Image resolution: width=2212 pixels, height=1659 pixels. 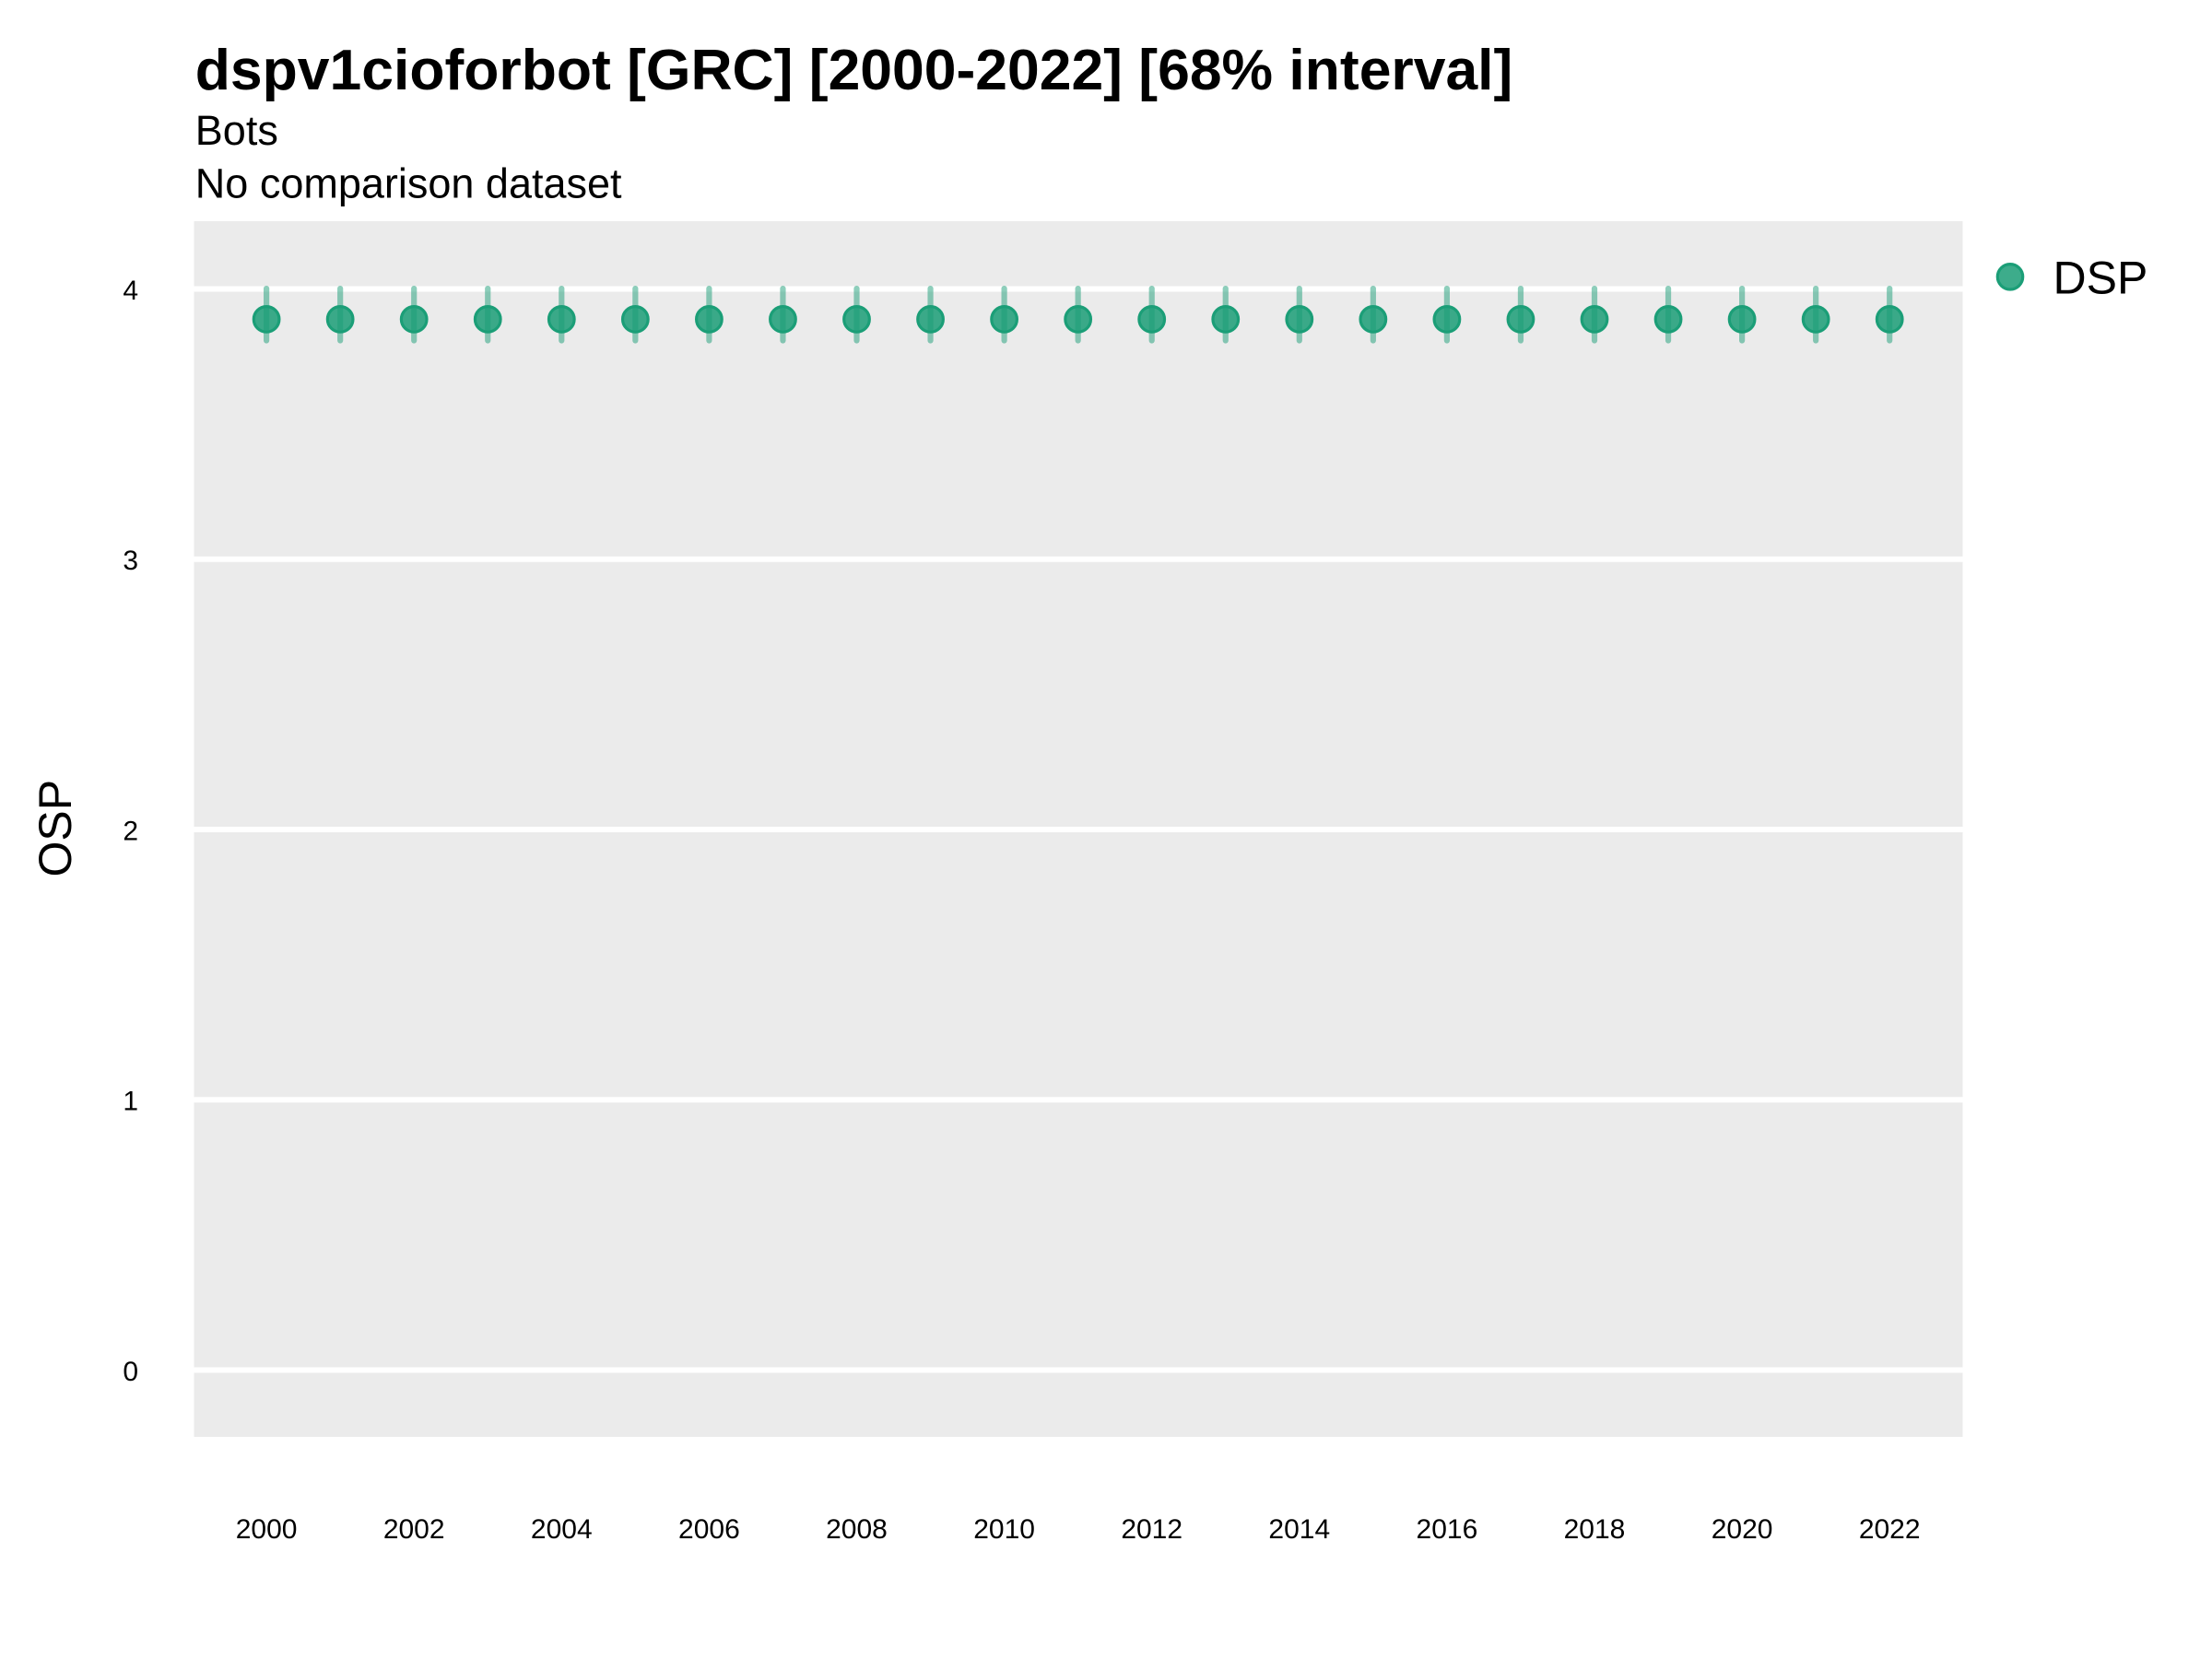 I want to click on svg-text: 2002, so click(x=414, y=1529).